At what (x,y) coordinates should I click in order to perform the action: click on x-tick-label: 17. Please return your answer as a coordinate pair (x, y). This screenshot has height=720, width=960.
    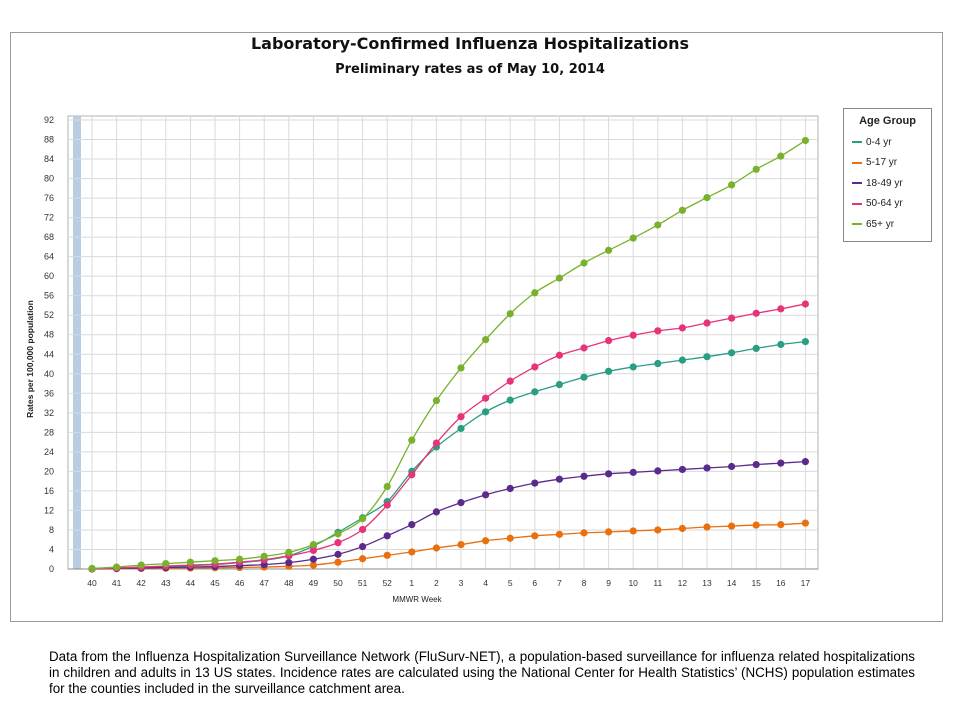
    Looking at the image, I should click on (806, 583).